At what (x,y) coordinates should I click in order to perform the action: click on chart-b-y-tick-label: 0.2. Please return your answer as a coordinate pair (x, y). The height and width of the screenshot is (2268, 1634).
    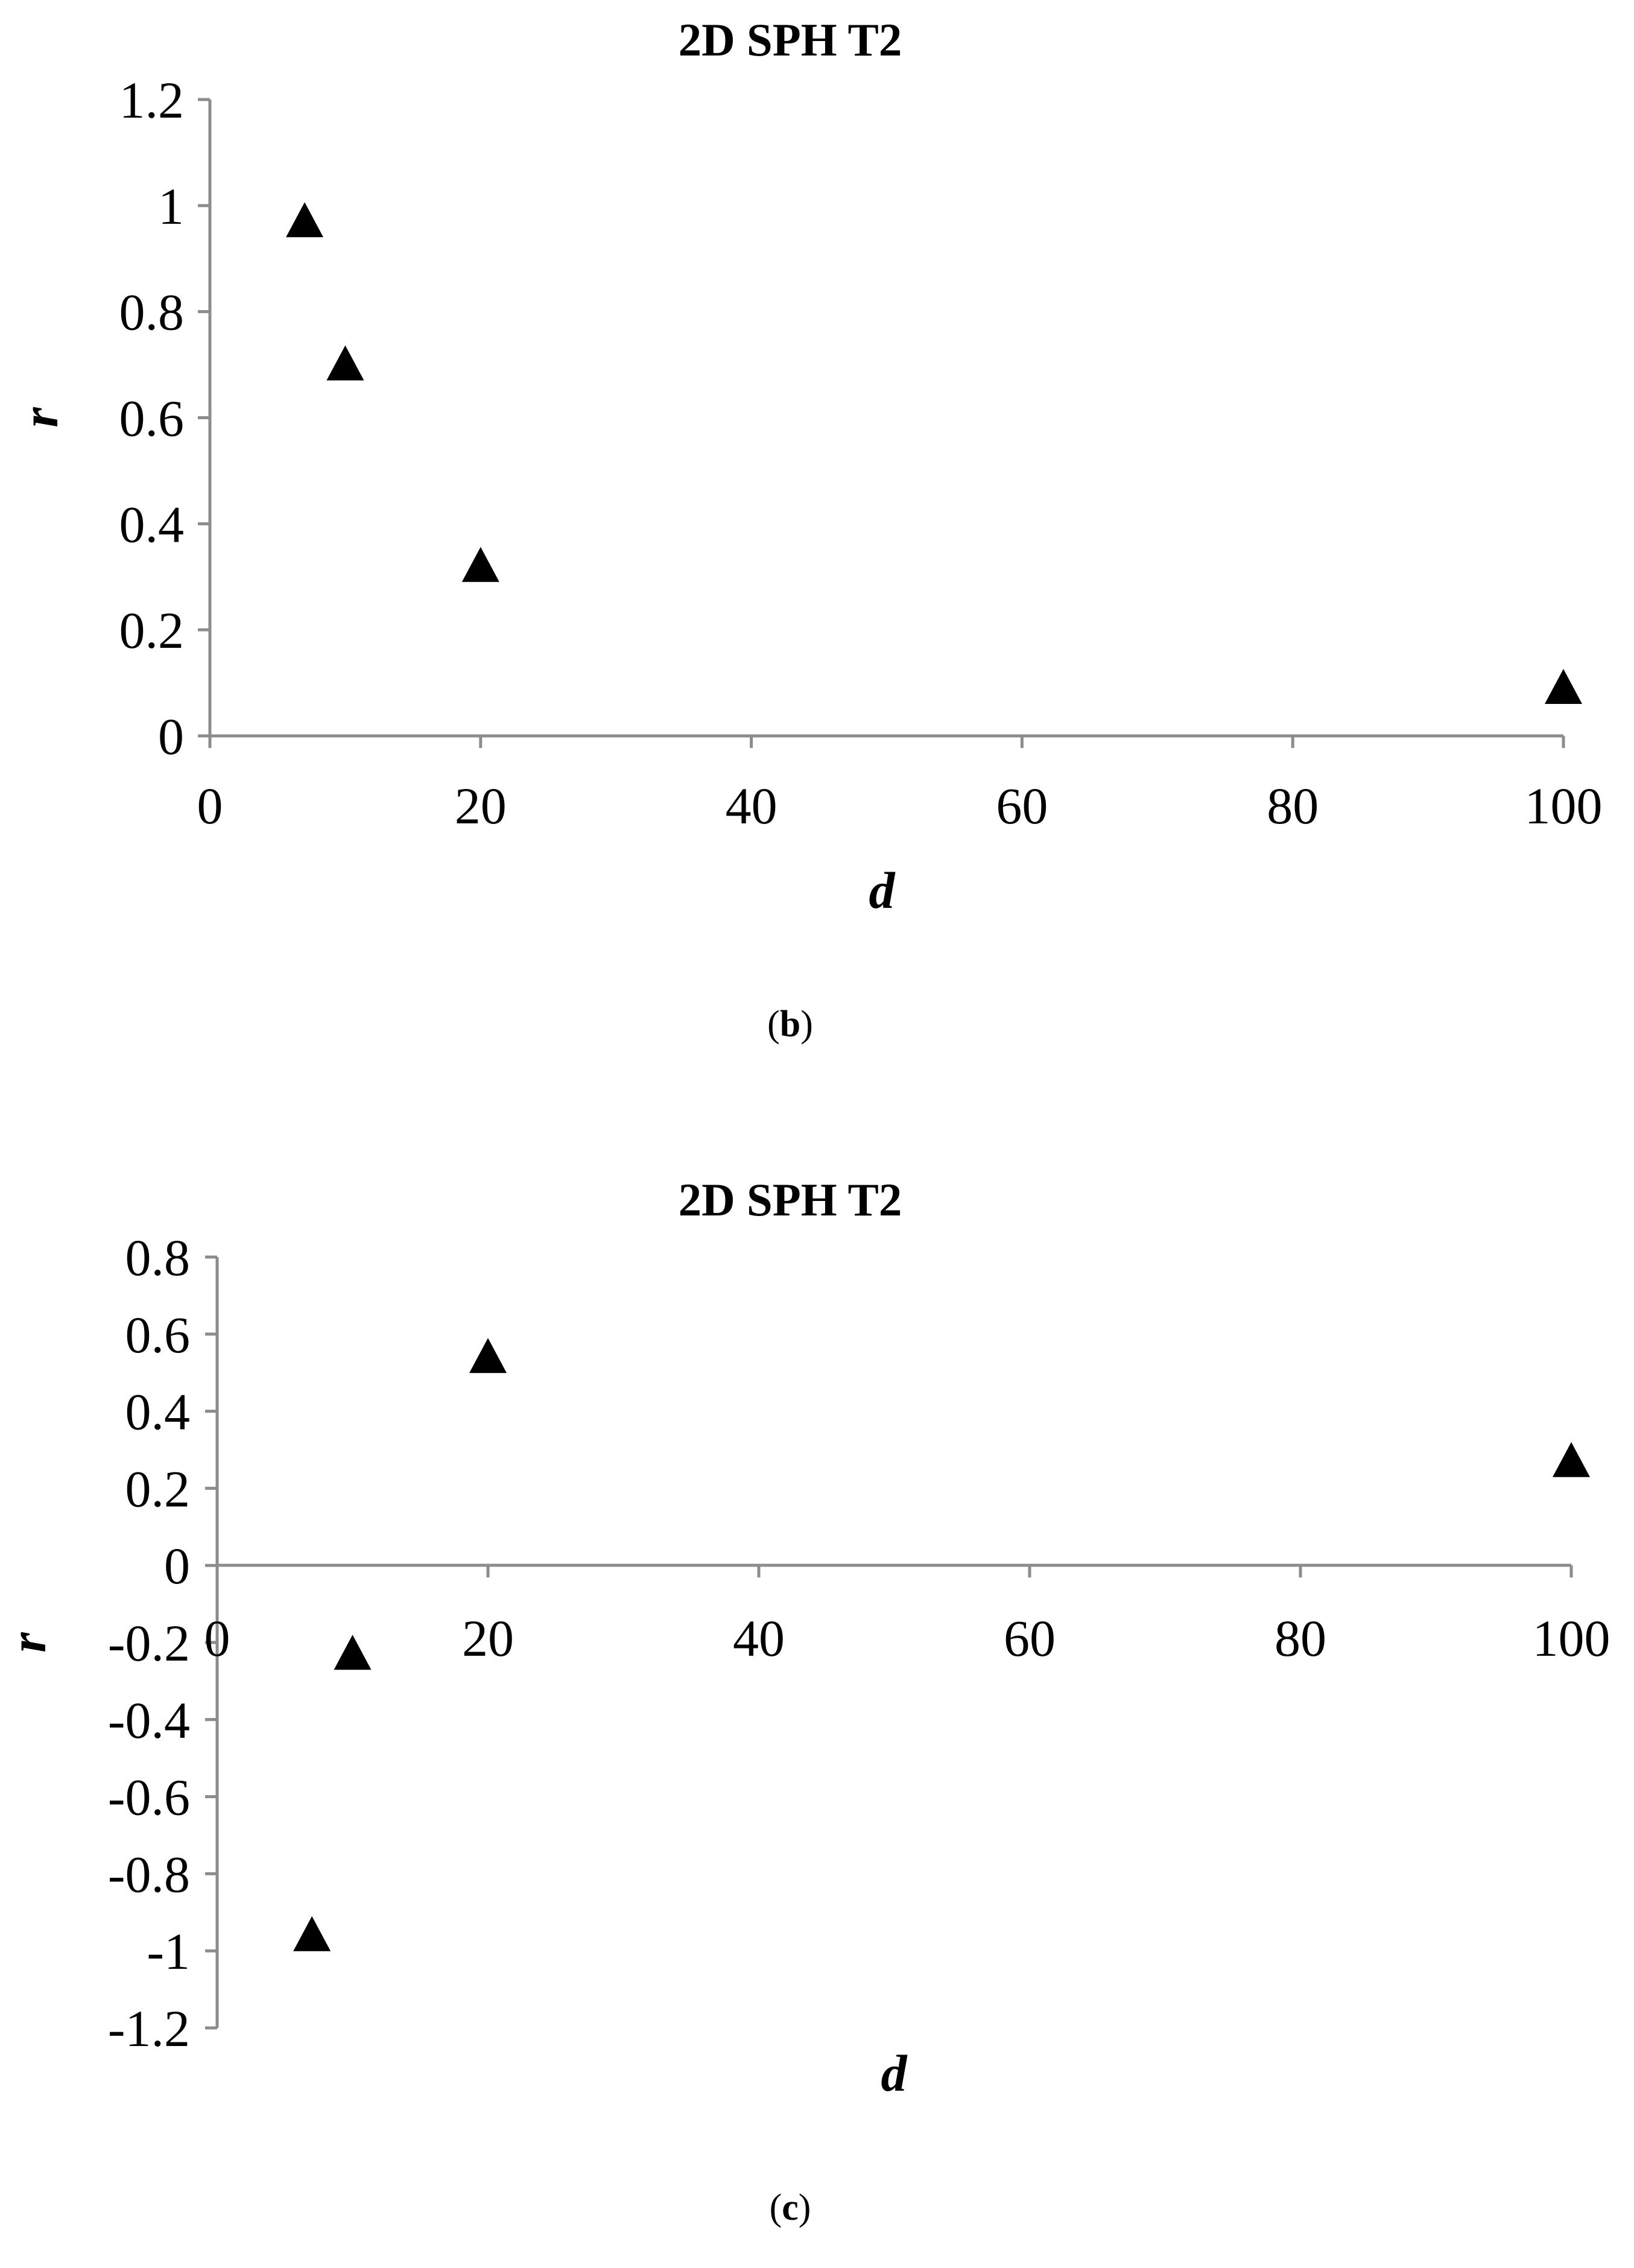
    Looking at the image, I should click on (152, 630).